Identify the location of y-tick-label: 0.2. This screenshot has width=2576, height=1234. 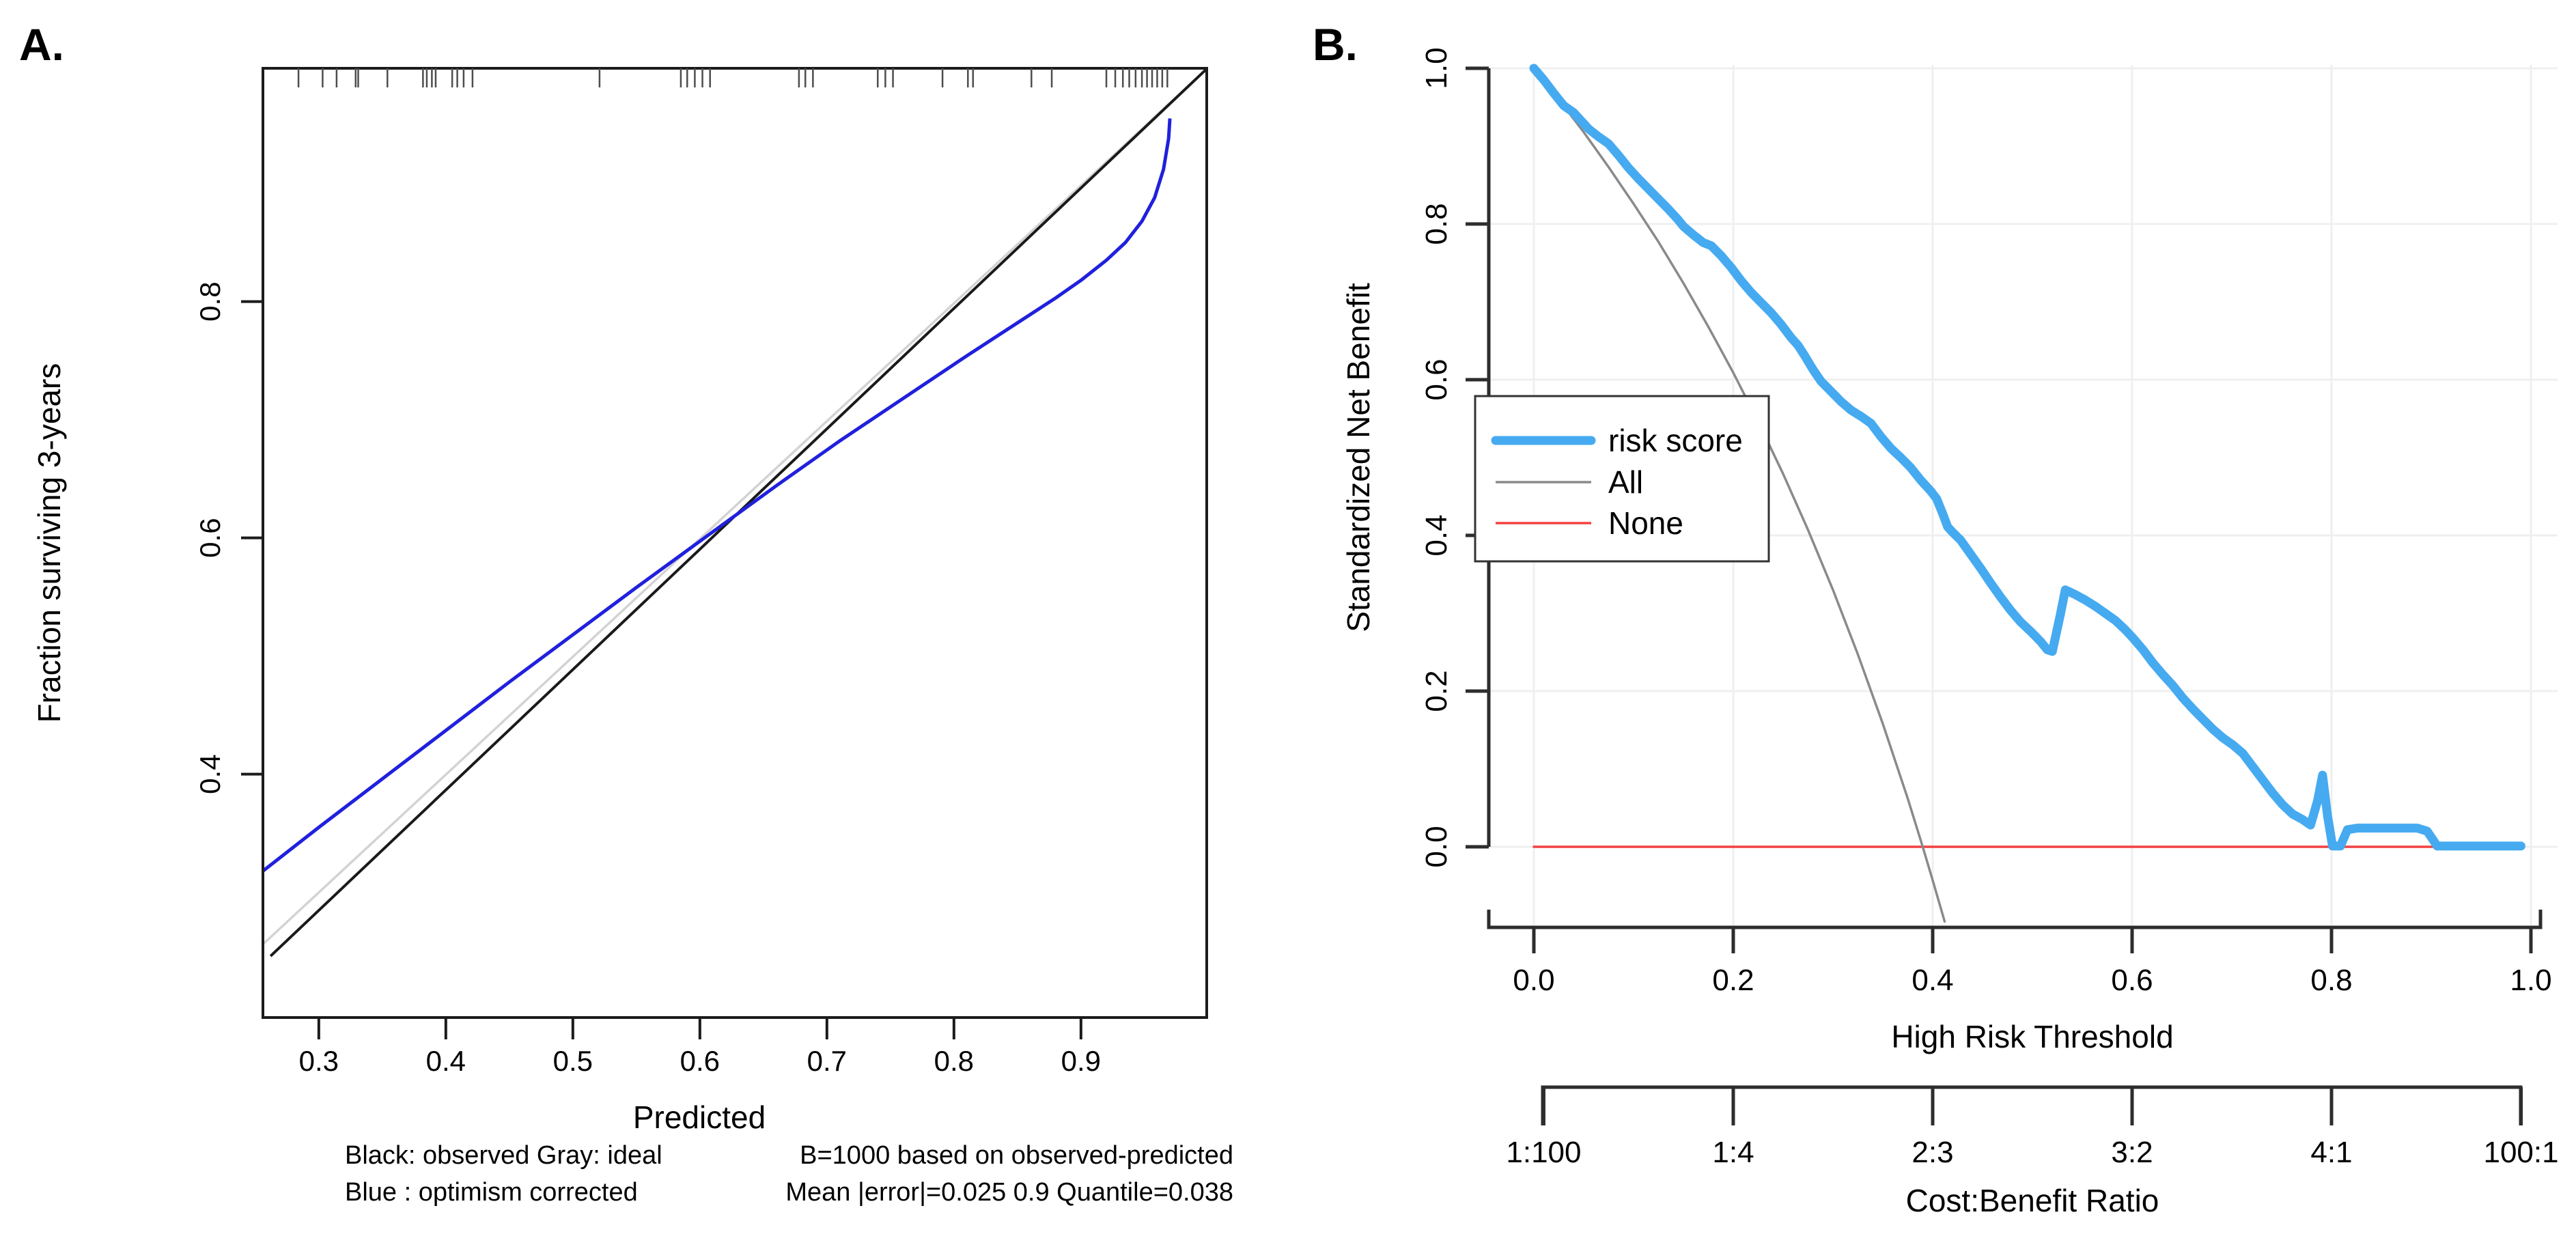
(1436, 691).